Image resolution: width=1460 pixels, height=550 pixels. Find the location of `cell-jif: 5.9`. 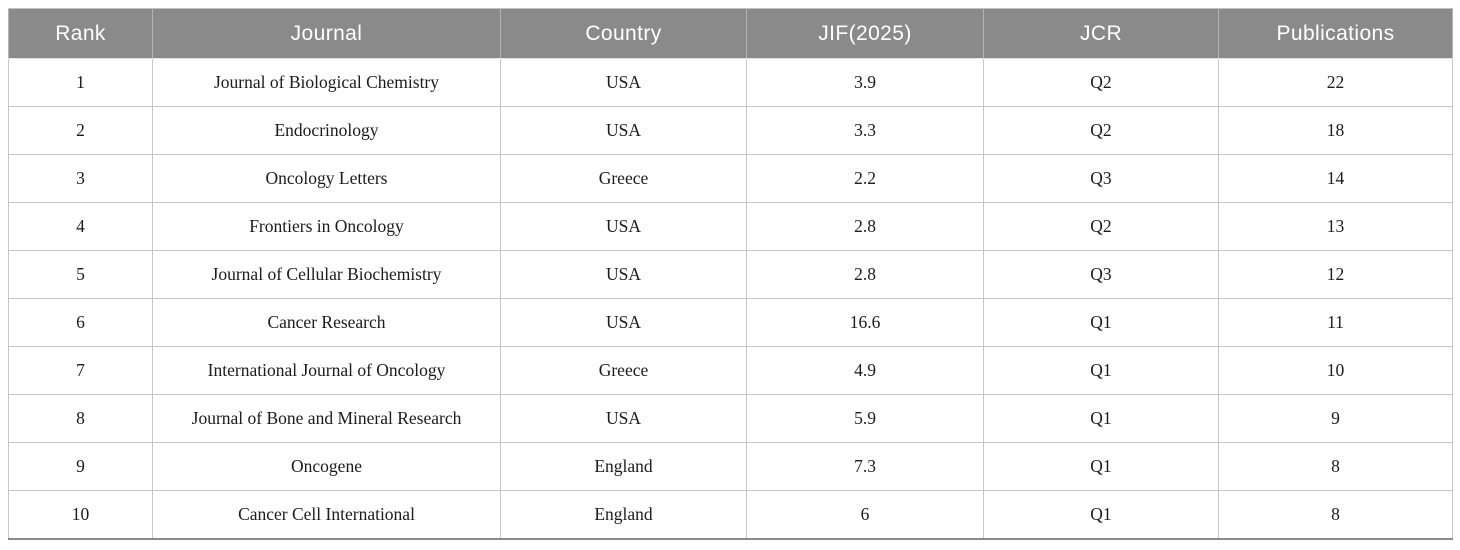

cell-jif: 5.9 is located at coordinates (865, 418).